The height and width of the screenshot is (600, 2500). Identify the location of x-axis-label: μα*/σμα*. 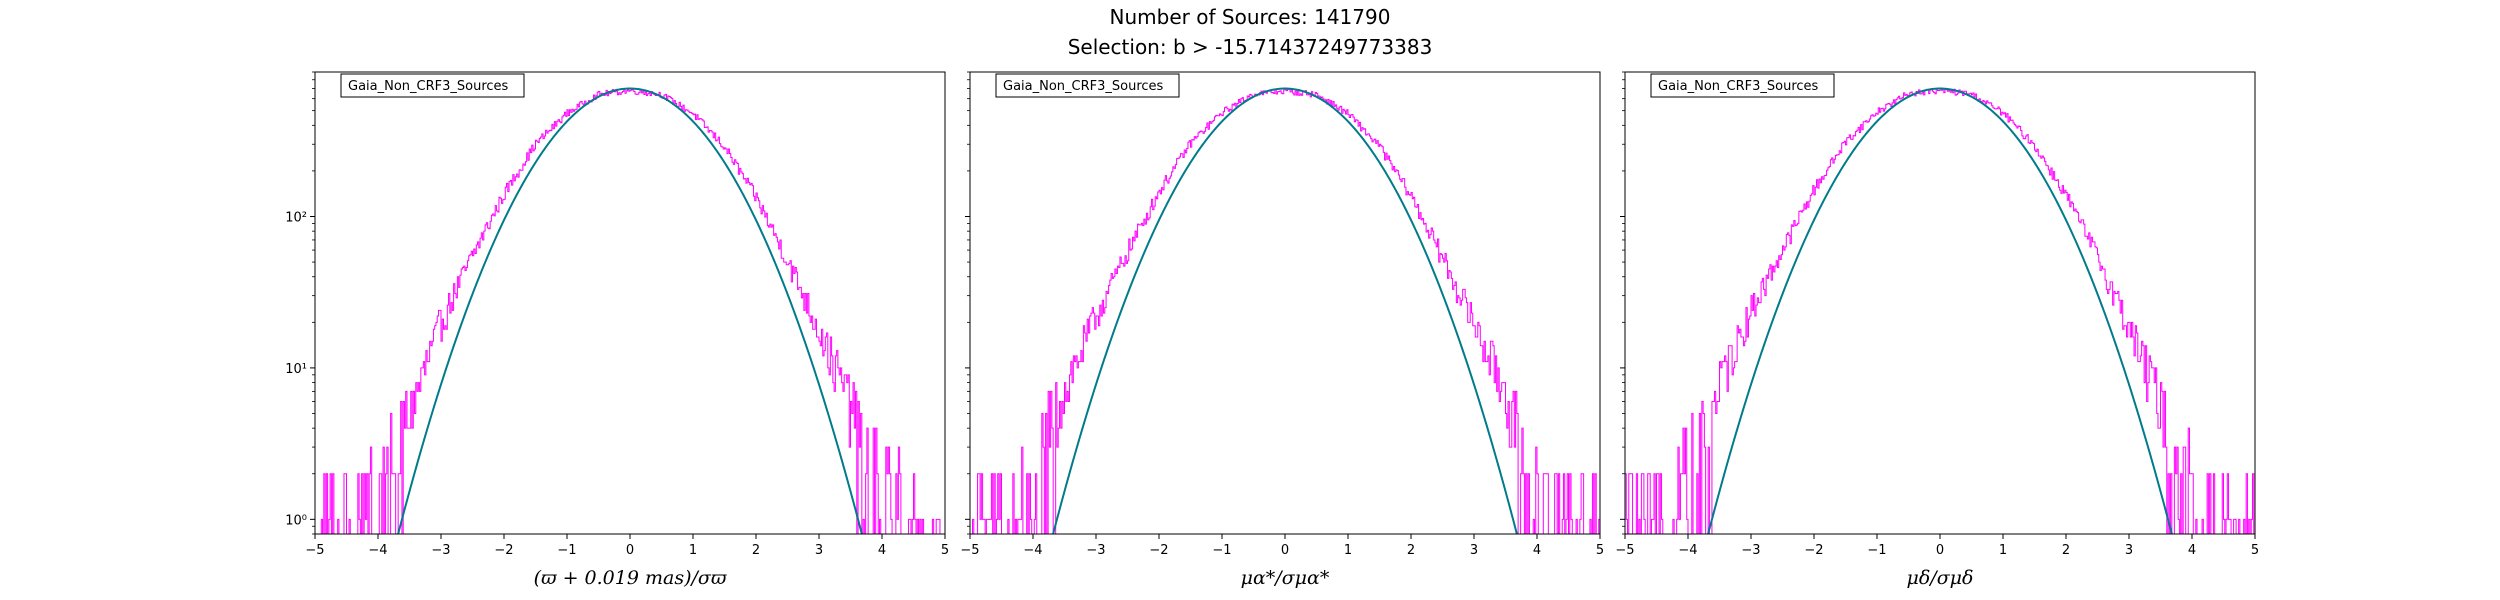
(1285, 578).